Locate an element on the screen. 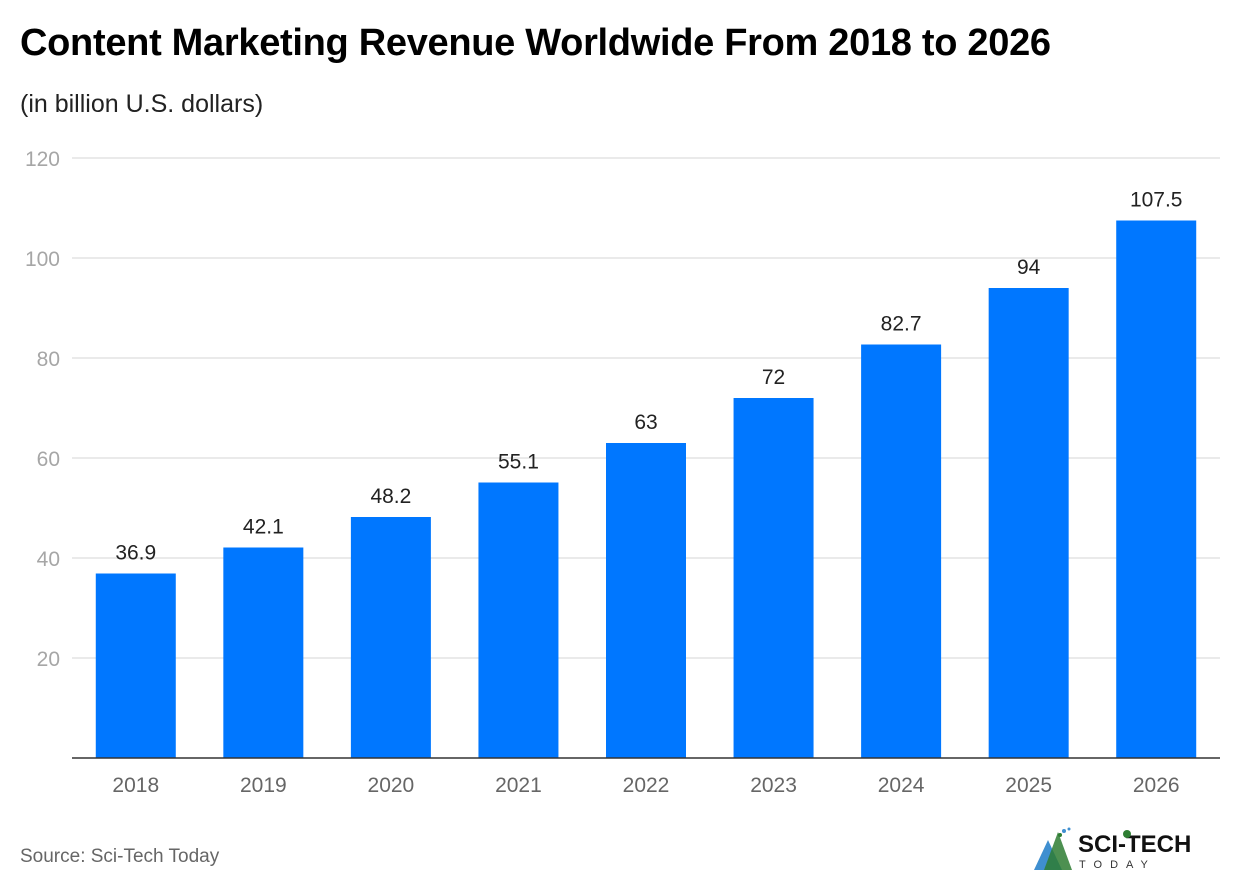 The image size is (1240, 890). svg-text: SCI-TECH is located at coordinates (1134, 844).